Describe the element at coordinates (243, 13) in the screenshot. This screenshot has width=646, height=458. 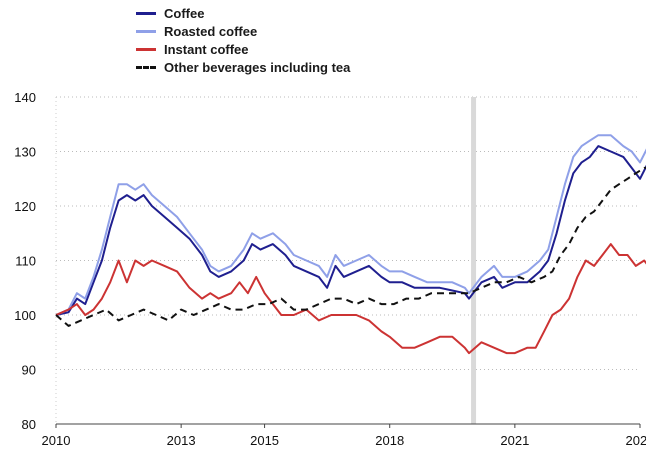
I see `legend-item-coffee: Coffee` at that location.